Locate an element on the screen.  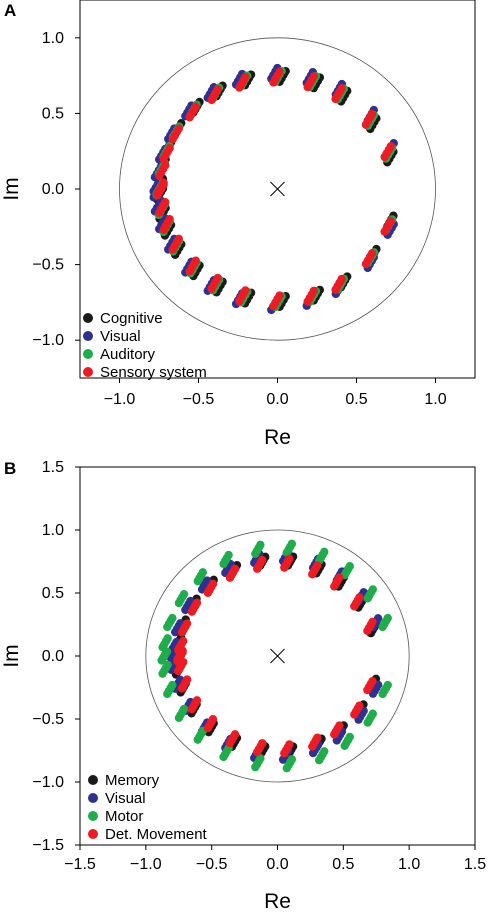
legend-label: Det. Movement is located at coordinates (156, 834).